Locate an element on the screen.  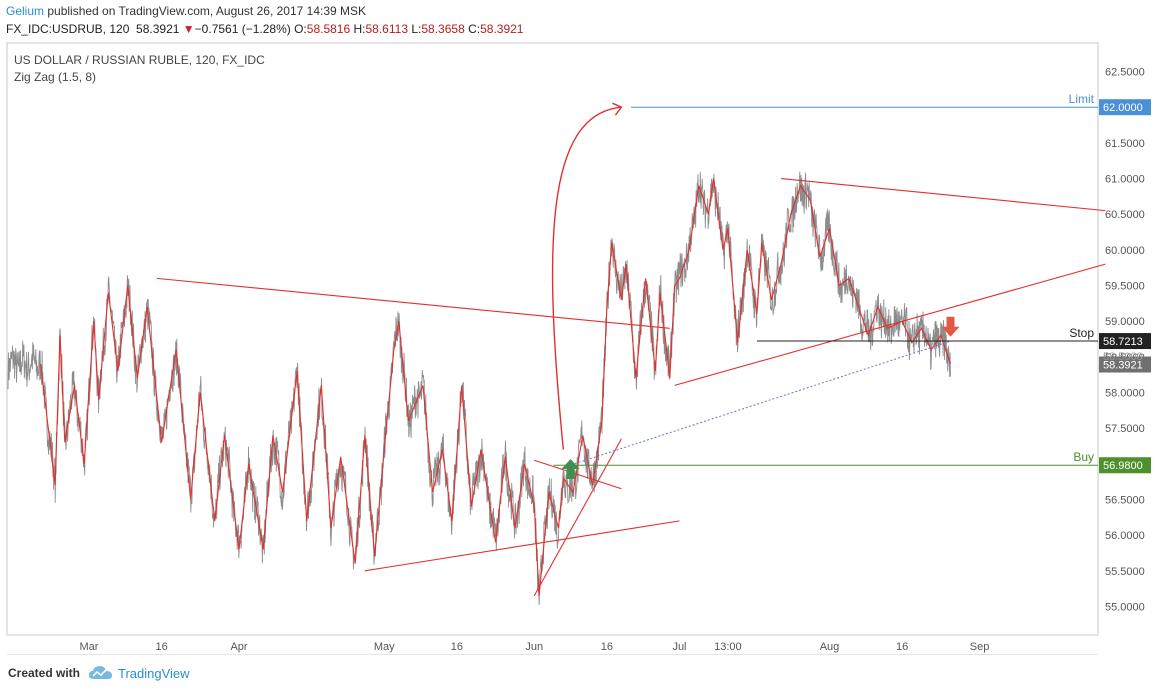
trendline-lower-right is located at coordinates (890, 324).